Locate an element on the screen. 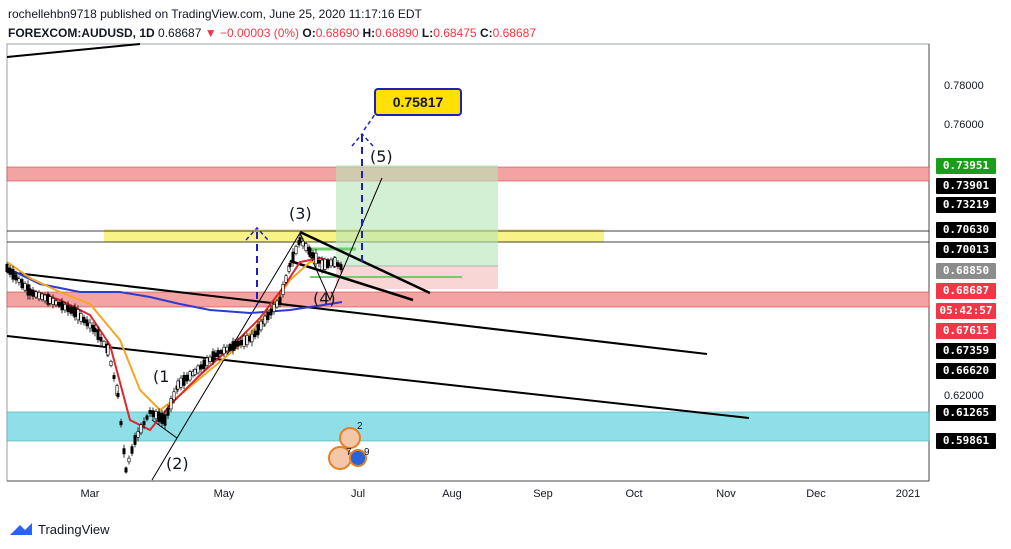  high-value: 0.68890 is located at coordinates (397, 33).